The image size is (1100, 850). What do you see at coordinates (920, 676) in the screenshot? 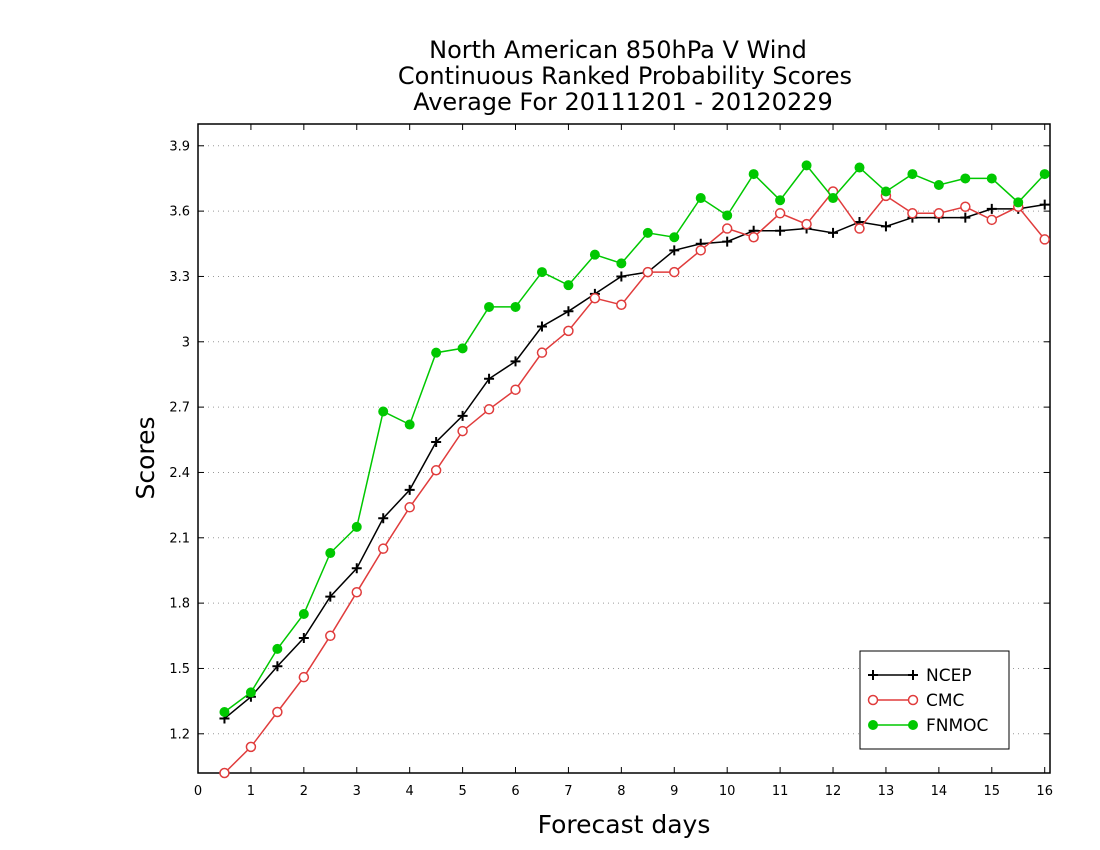
I see `legend-item-ncep: NCEP` at bounding box center [920, 676].